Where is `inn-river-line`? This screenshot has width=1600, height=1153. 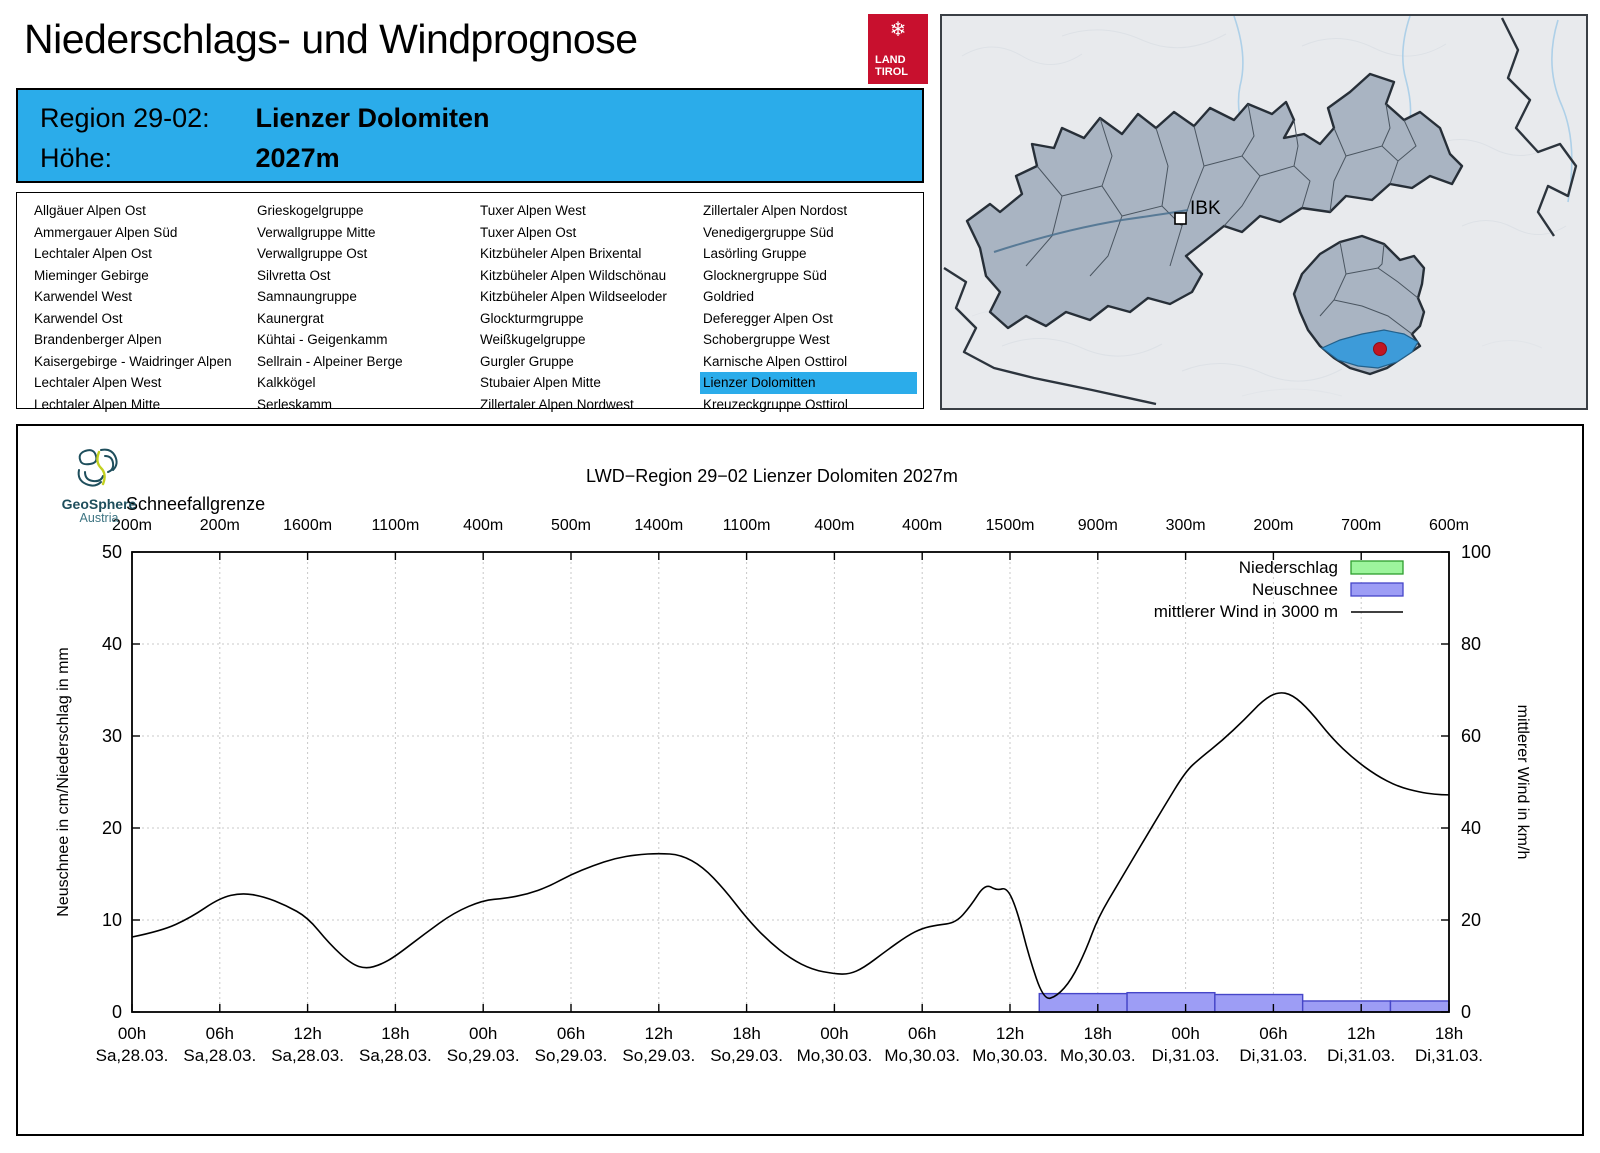
inn-river-line is located at coordinates (1091, 231).